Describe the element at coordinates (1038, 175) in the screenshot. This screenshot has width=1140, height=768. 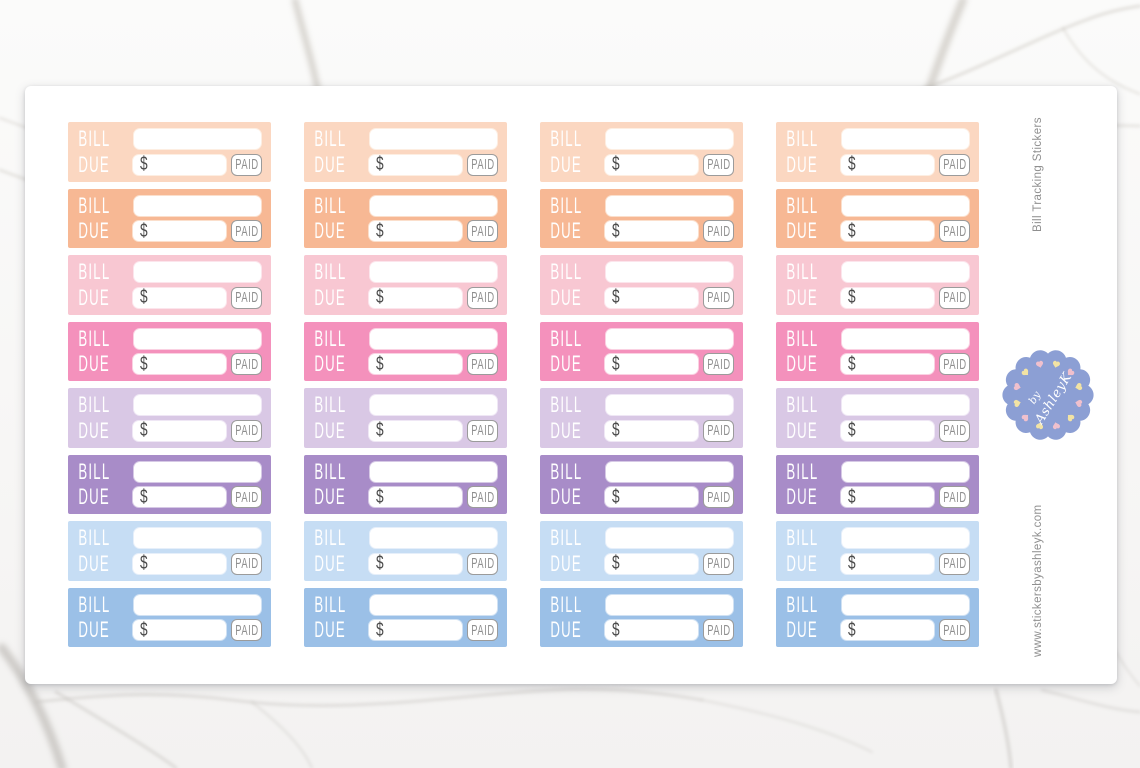
I see `sheet-title-vertical-text: Bill Tracking Stickers` at that location.